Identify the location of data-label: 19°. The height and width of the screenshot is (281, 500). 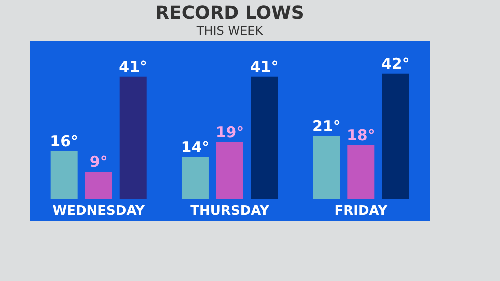
(230, 132).